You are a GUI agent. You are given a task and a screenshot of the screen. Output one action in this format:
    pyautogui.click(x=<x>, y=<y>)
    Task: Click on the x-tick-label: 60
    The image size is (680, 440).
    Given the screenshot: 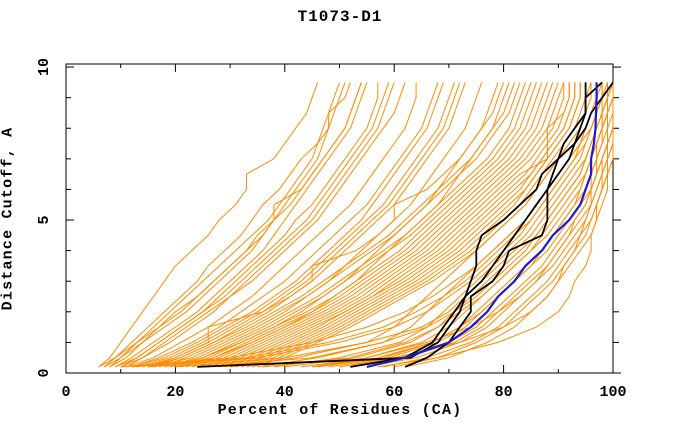 What is the action you would take?
    pyautogui.click(x=394, y=392)
    